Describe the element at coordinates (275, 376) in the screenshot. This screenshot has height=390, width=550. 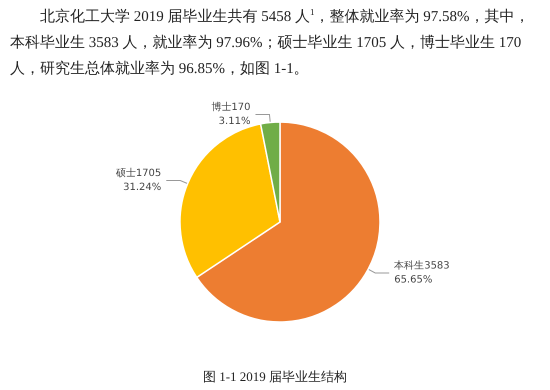
I see `text: 图 1-1 2019 届毕业生结构` at that location.